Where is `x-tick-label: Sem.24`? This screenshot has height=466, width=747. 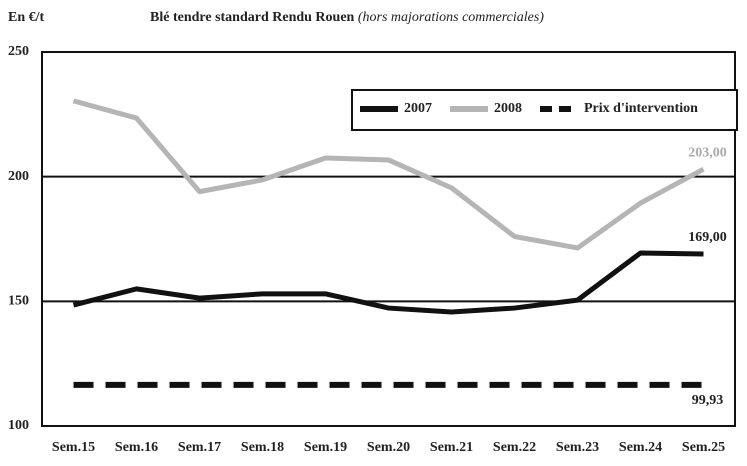 x-tick-label: Sem.24 is located at coordinates (640, 447).